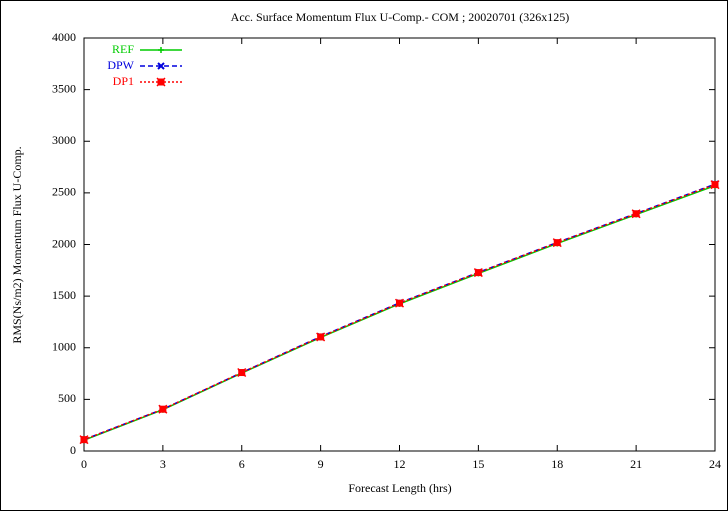 The height and width of the screenshot is (511, 728). I want to click on y-tick-label: 0, so click(73, 450).